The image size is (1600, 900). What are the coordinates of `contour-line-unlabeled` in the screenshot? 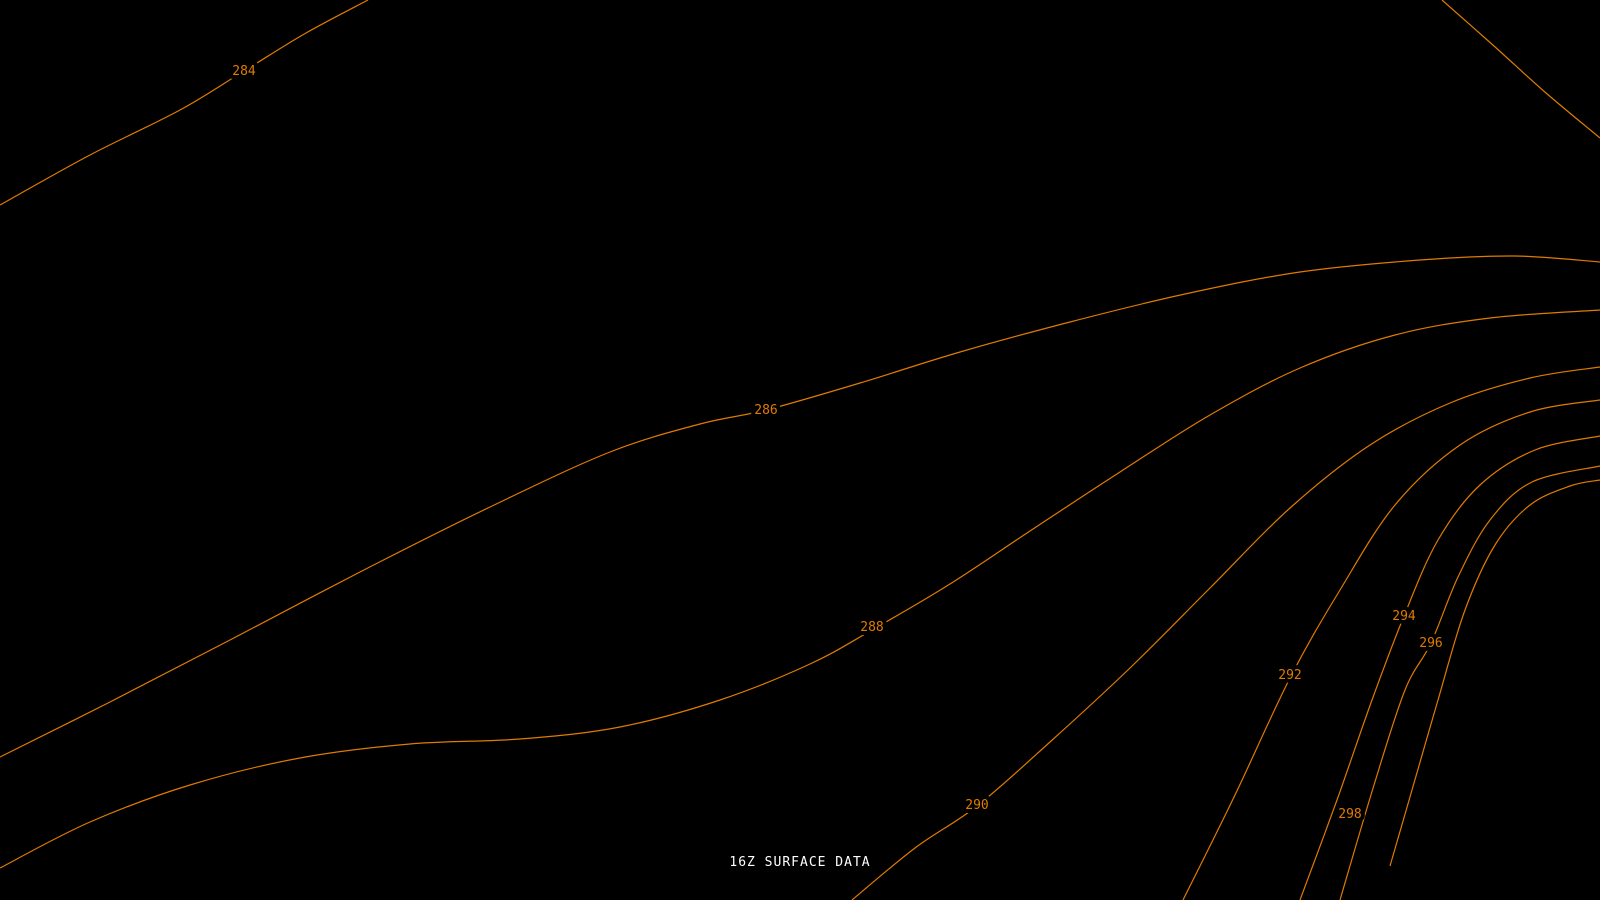 It's located at (1520, 69).